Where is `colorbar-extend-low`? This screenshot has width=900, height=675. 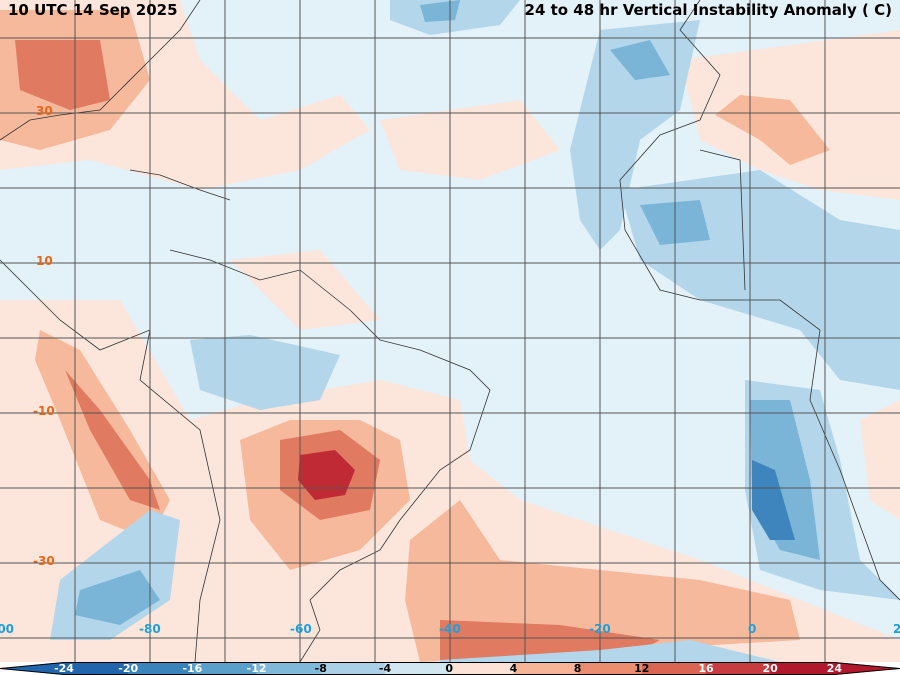 colorbar-extend-low is located at coordinates (32, 668).